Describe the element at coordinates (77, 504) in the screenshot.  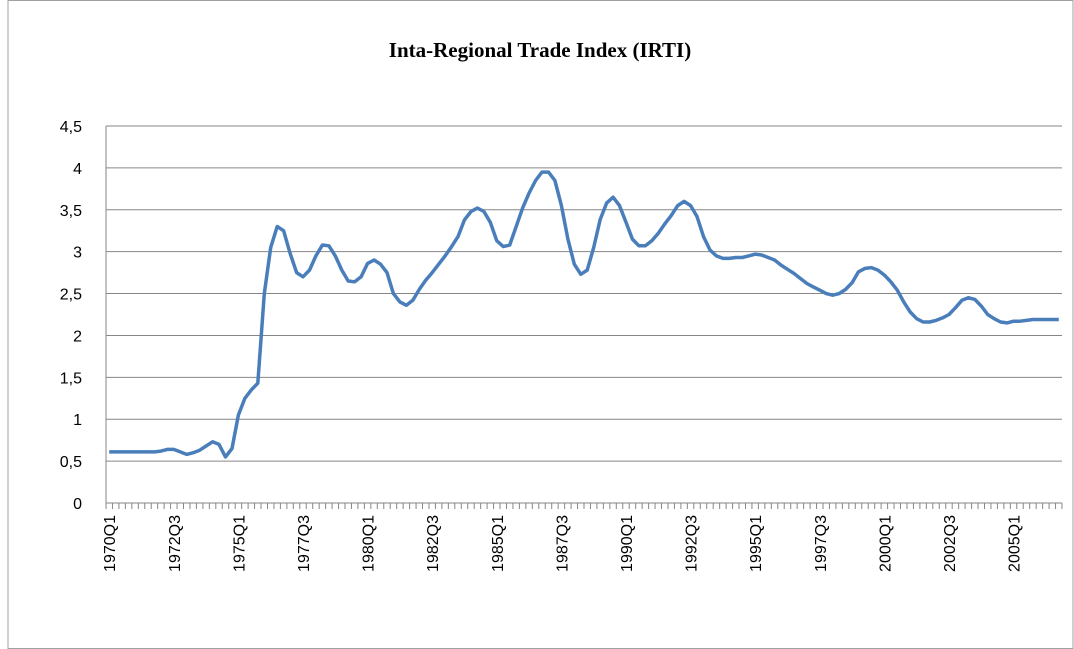
I see `y-tick-label: 0` at that location.